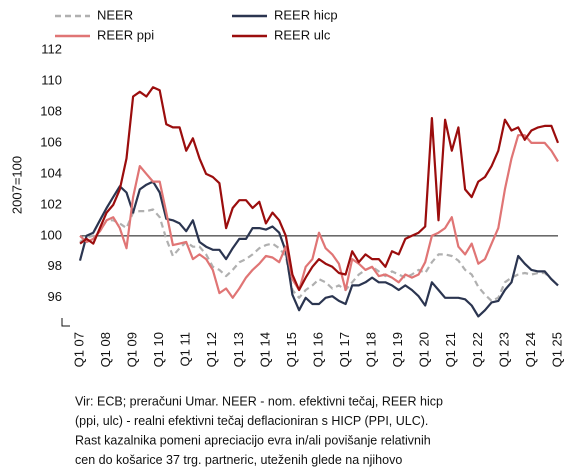 The image size is (568, 469). I want to click on axis-break, so click(65, 322).